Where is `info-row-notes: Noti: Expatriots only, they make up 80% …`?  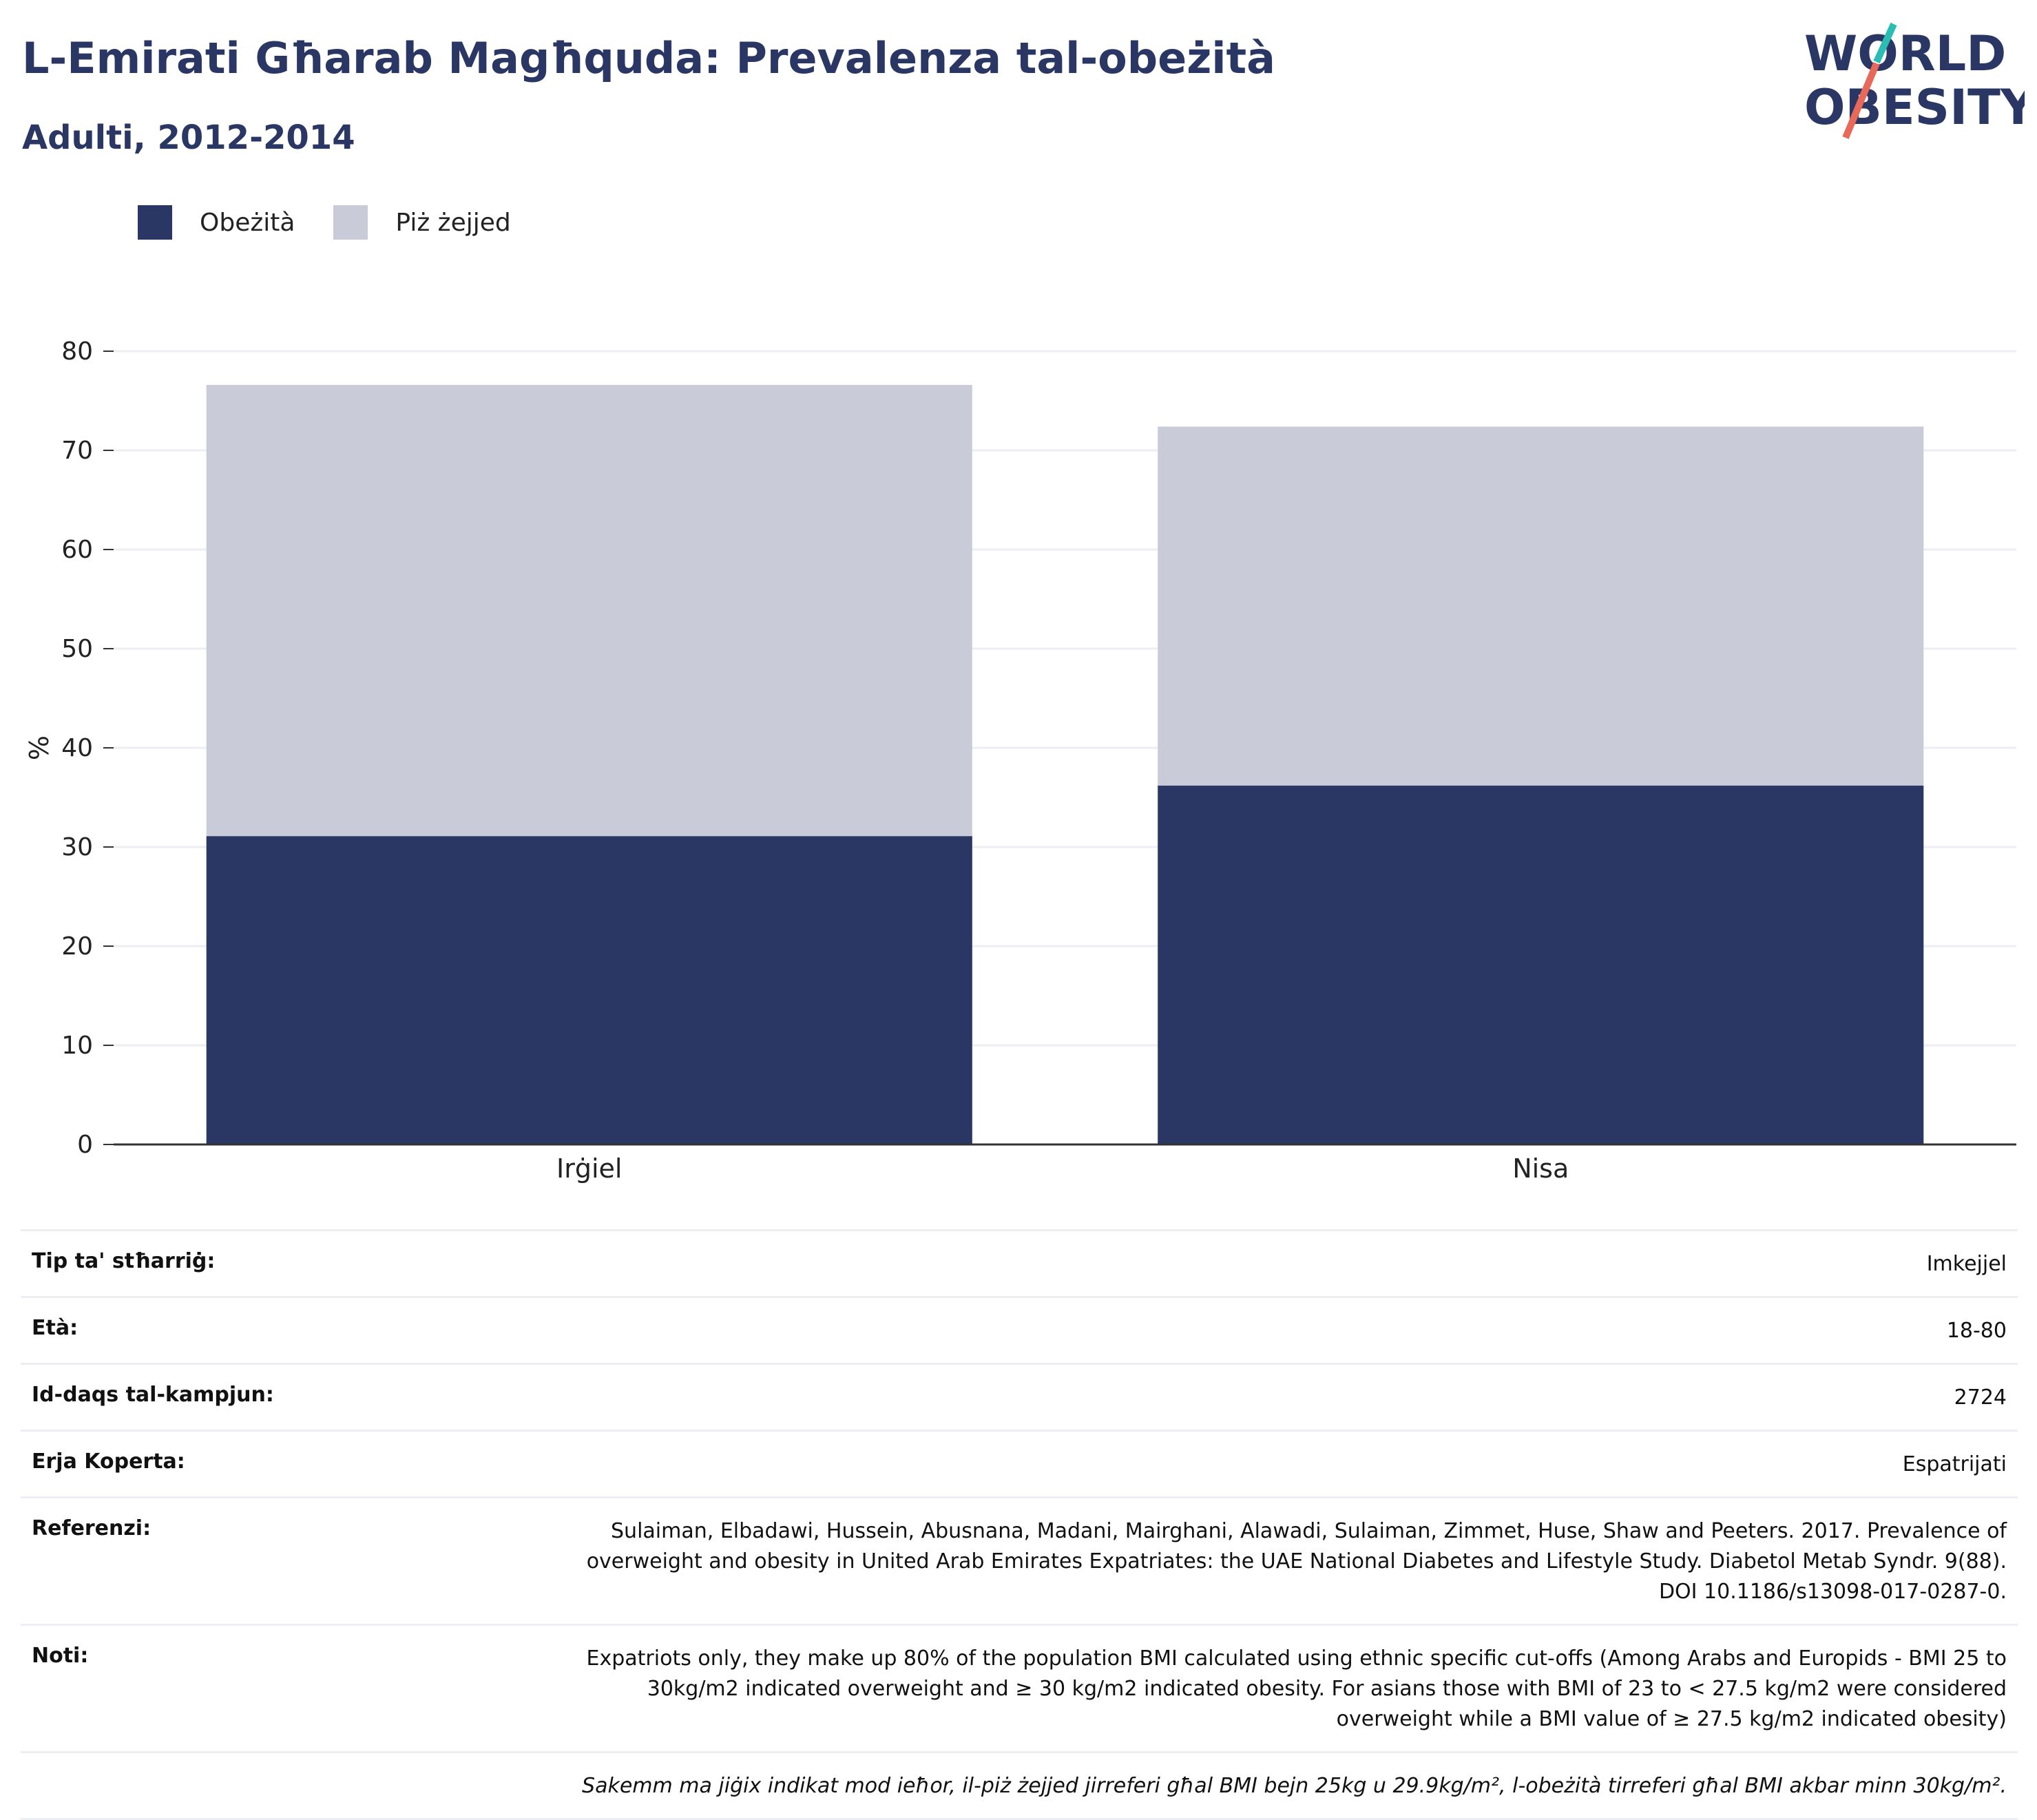 info-row-notes: Noti: Expatriots only, they make up 80% … is located at coordinates (1019, 1687).